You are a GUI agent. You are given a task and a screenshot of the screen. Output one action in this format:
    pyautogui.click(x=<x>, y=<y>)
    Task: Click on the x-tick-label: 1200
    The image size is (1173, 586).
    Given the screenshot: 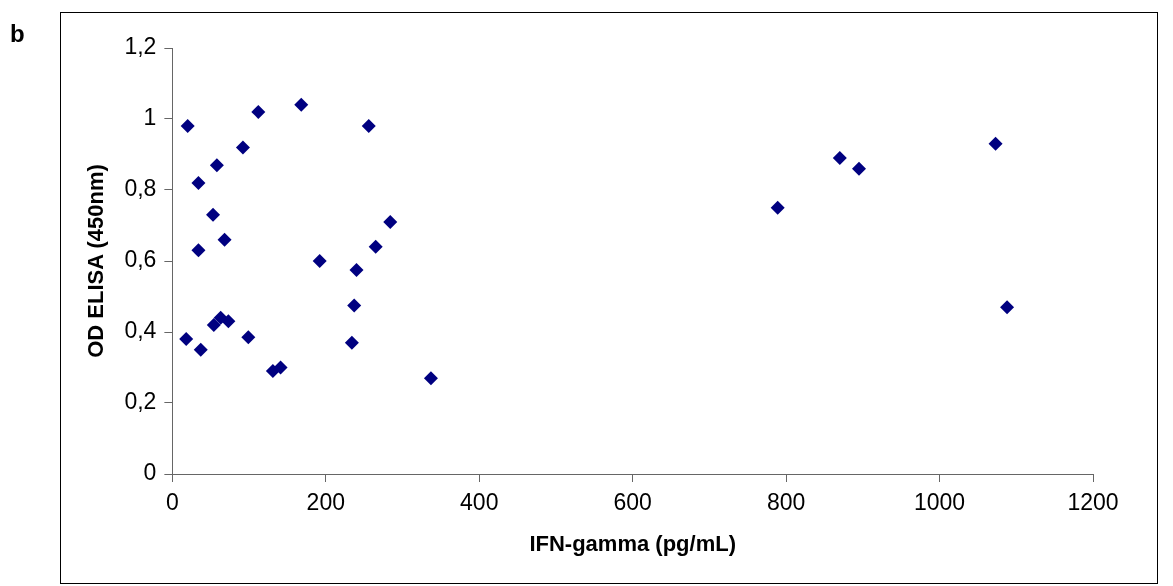 What is the action you would take?
    pyautogui.click(x=1093, y=502)
    